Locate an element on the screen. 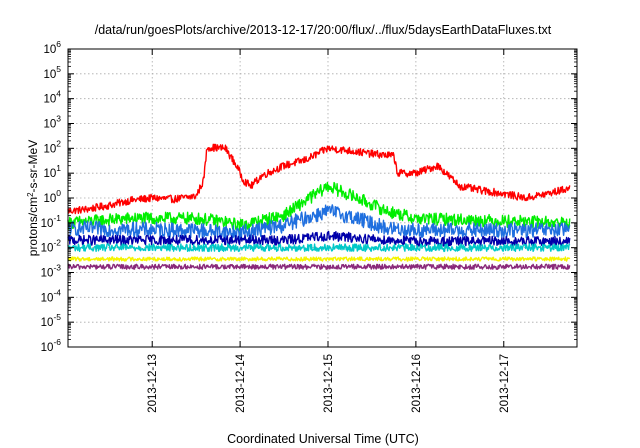 This screenshot has height=448, width=640. y-tick-label: 10⁻⁶ is located at coordinates (51, 345).